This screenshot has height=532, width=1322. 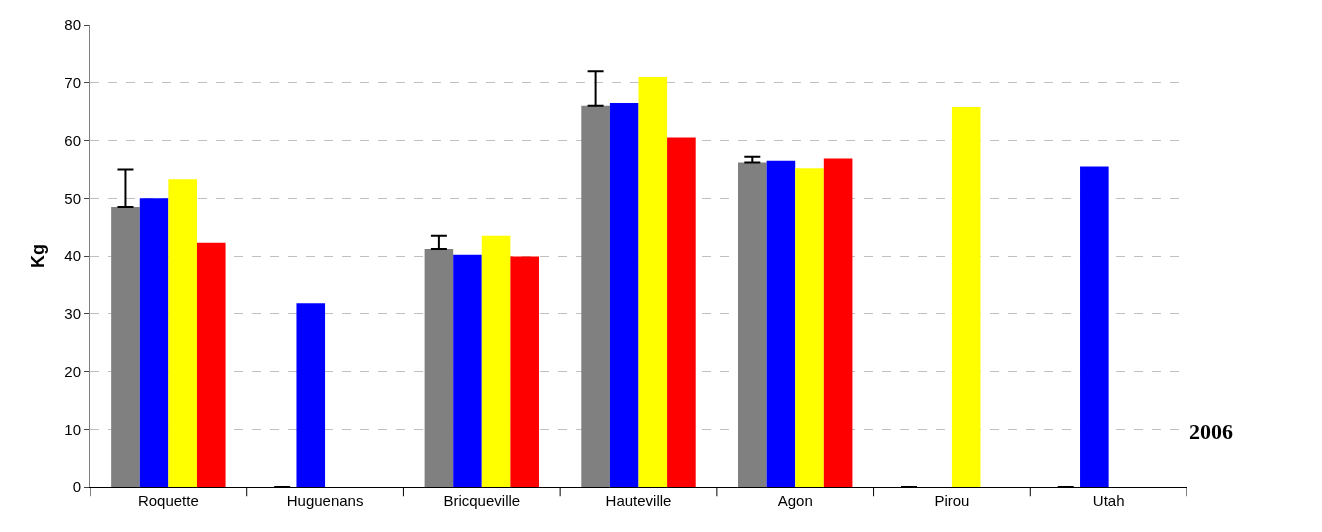 I want to click on y-tick-label: 50, so click(x=72, y=198).